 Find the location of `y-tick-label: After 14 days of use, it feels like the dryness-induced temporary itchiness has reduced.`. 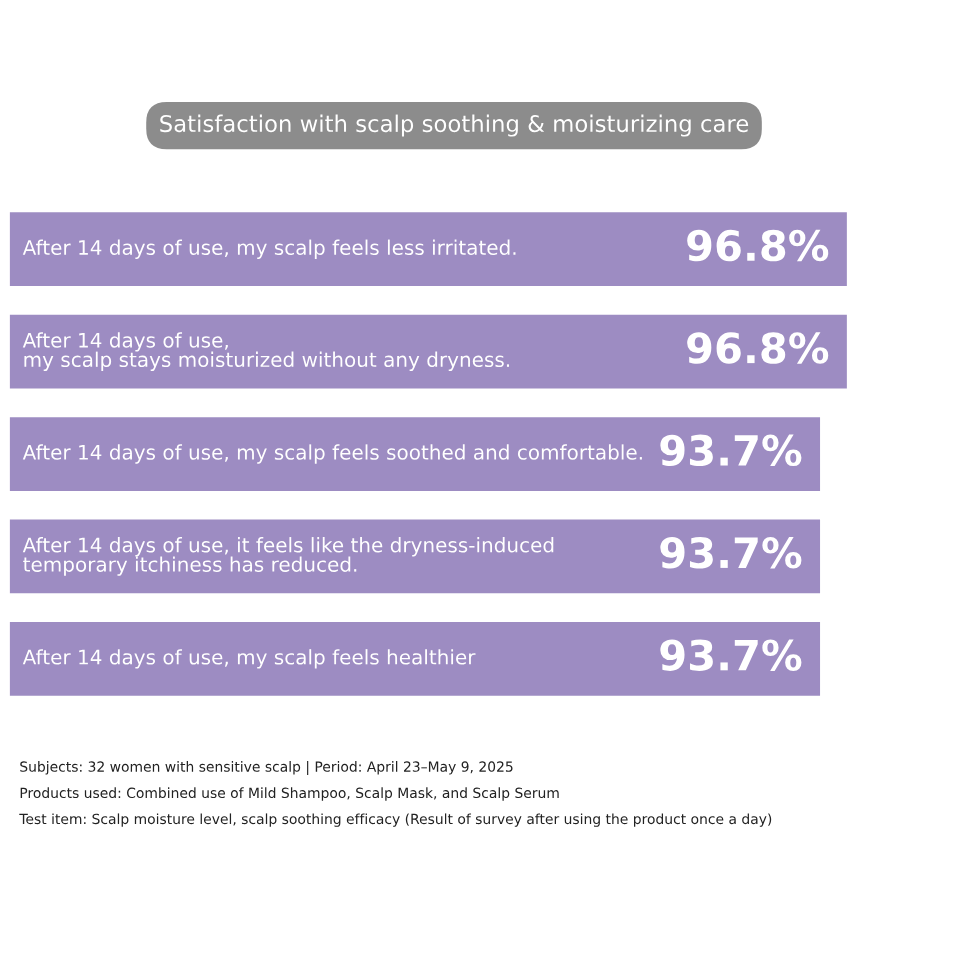

y-tick-label: After 14 days of use, it feels like the dryness-induced temporary itchiness has reduced. is located at coordinates (288, 556).